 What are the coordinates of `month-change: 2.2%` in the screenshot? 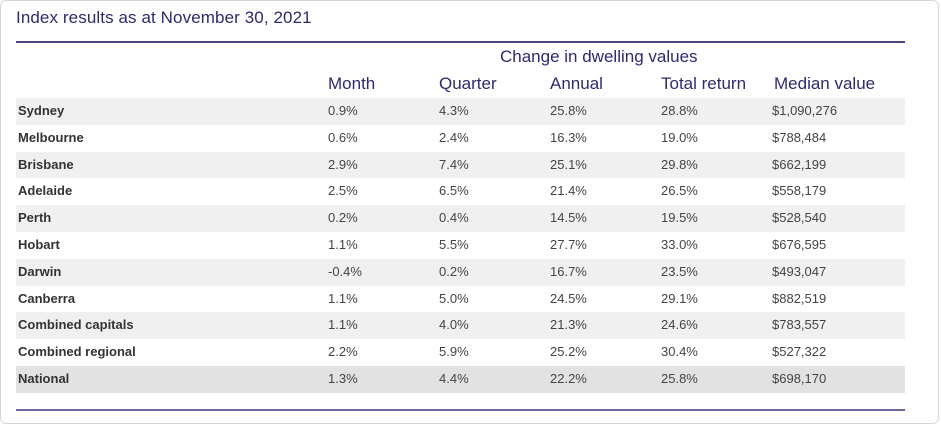 It's located at (343, 352).